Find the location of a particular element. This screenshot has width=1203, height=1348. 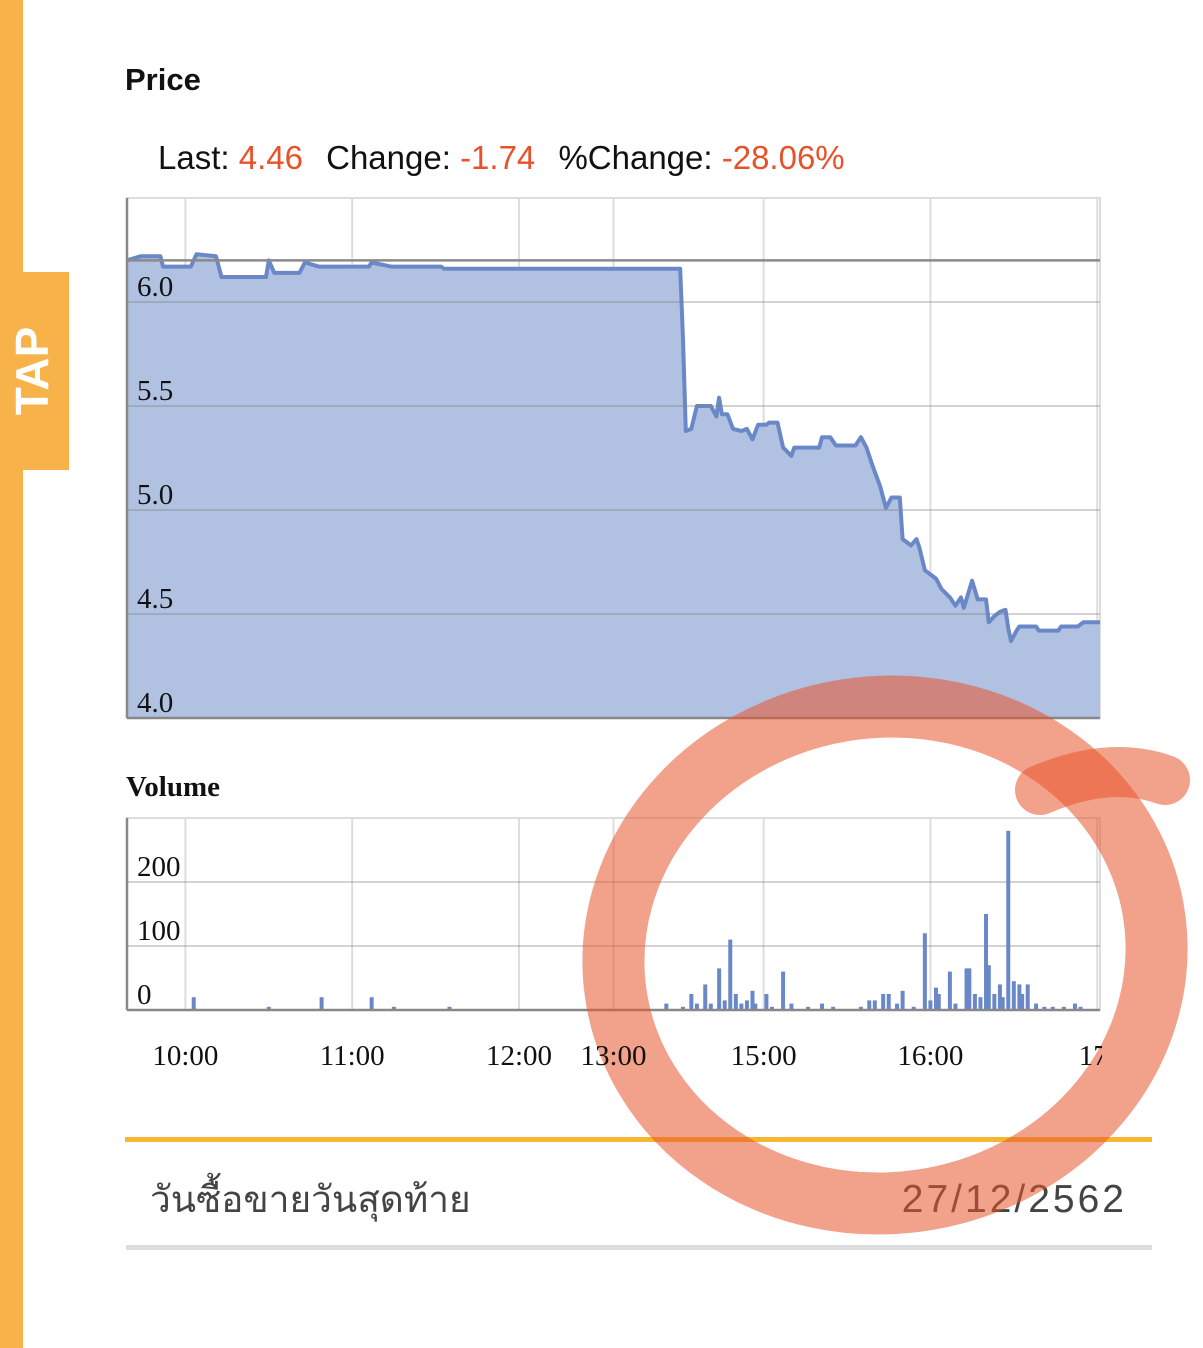

y-tick-label: 4.0 is located at coordinates (155, 703).